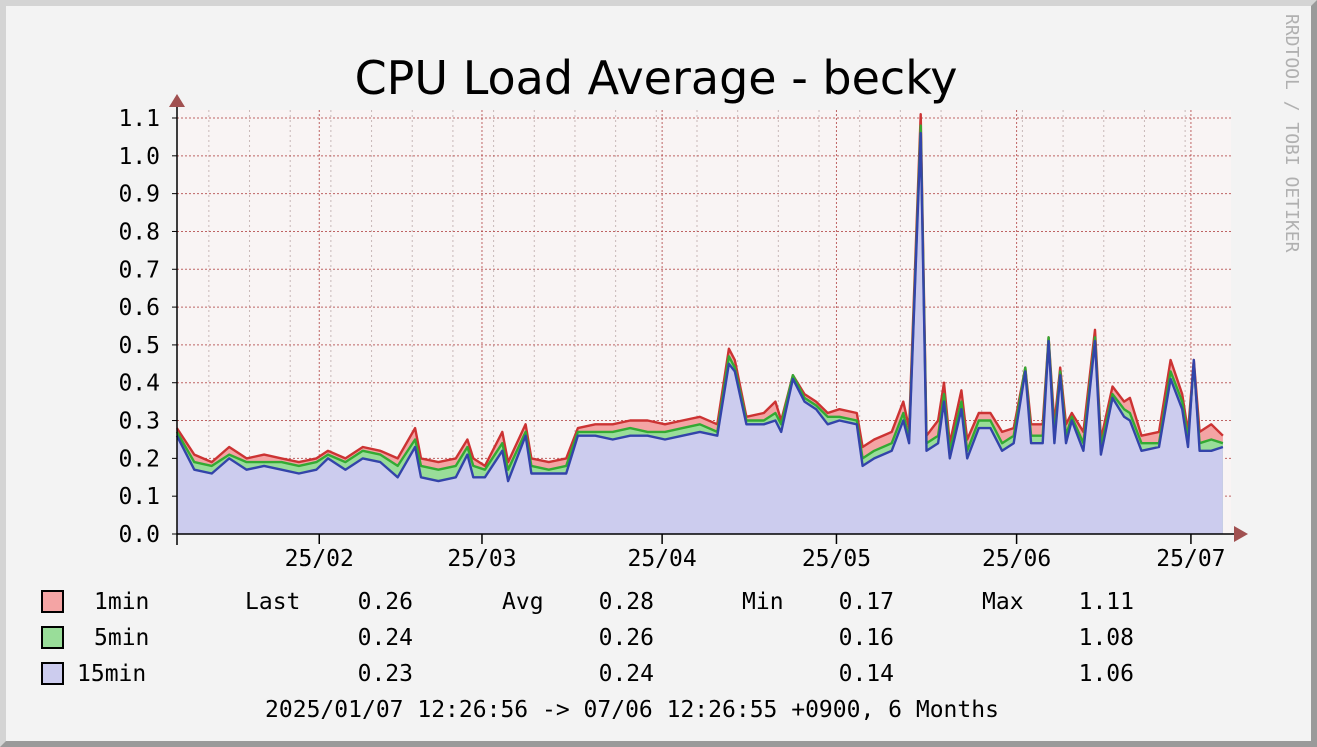 Image resolution: width=1317 pixels, height=747 pixels. I want to click on legend-avg-value: 0.24, so click(626, 674).